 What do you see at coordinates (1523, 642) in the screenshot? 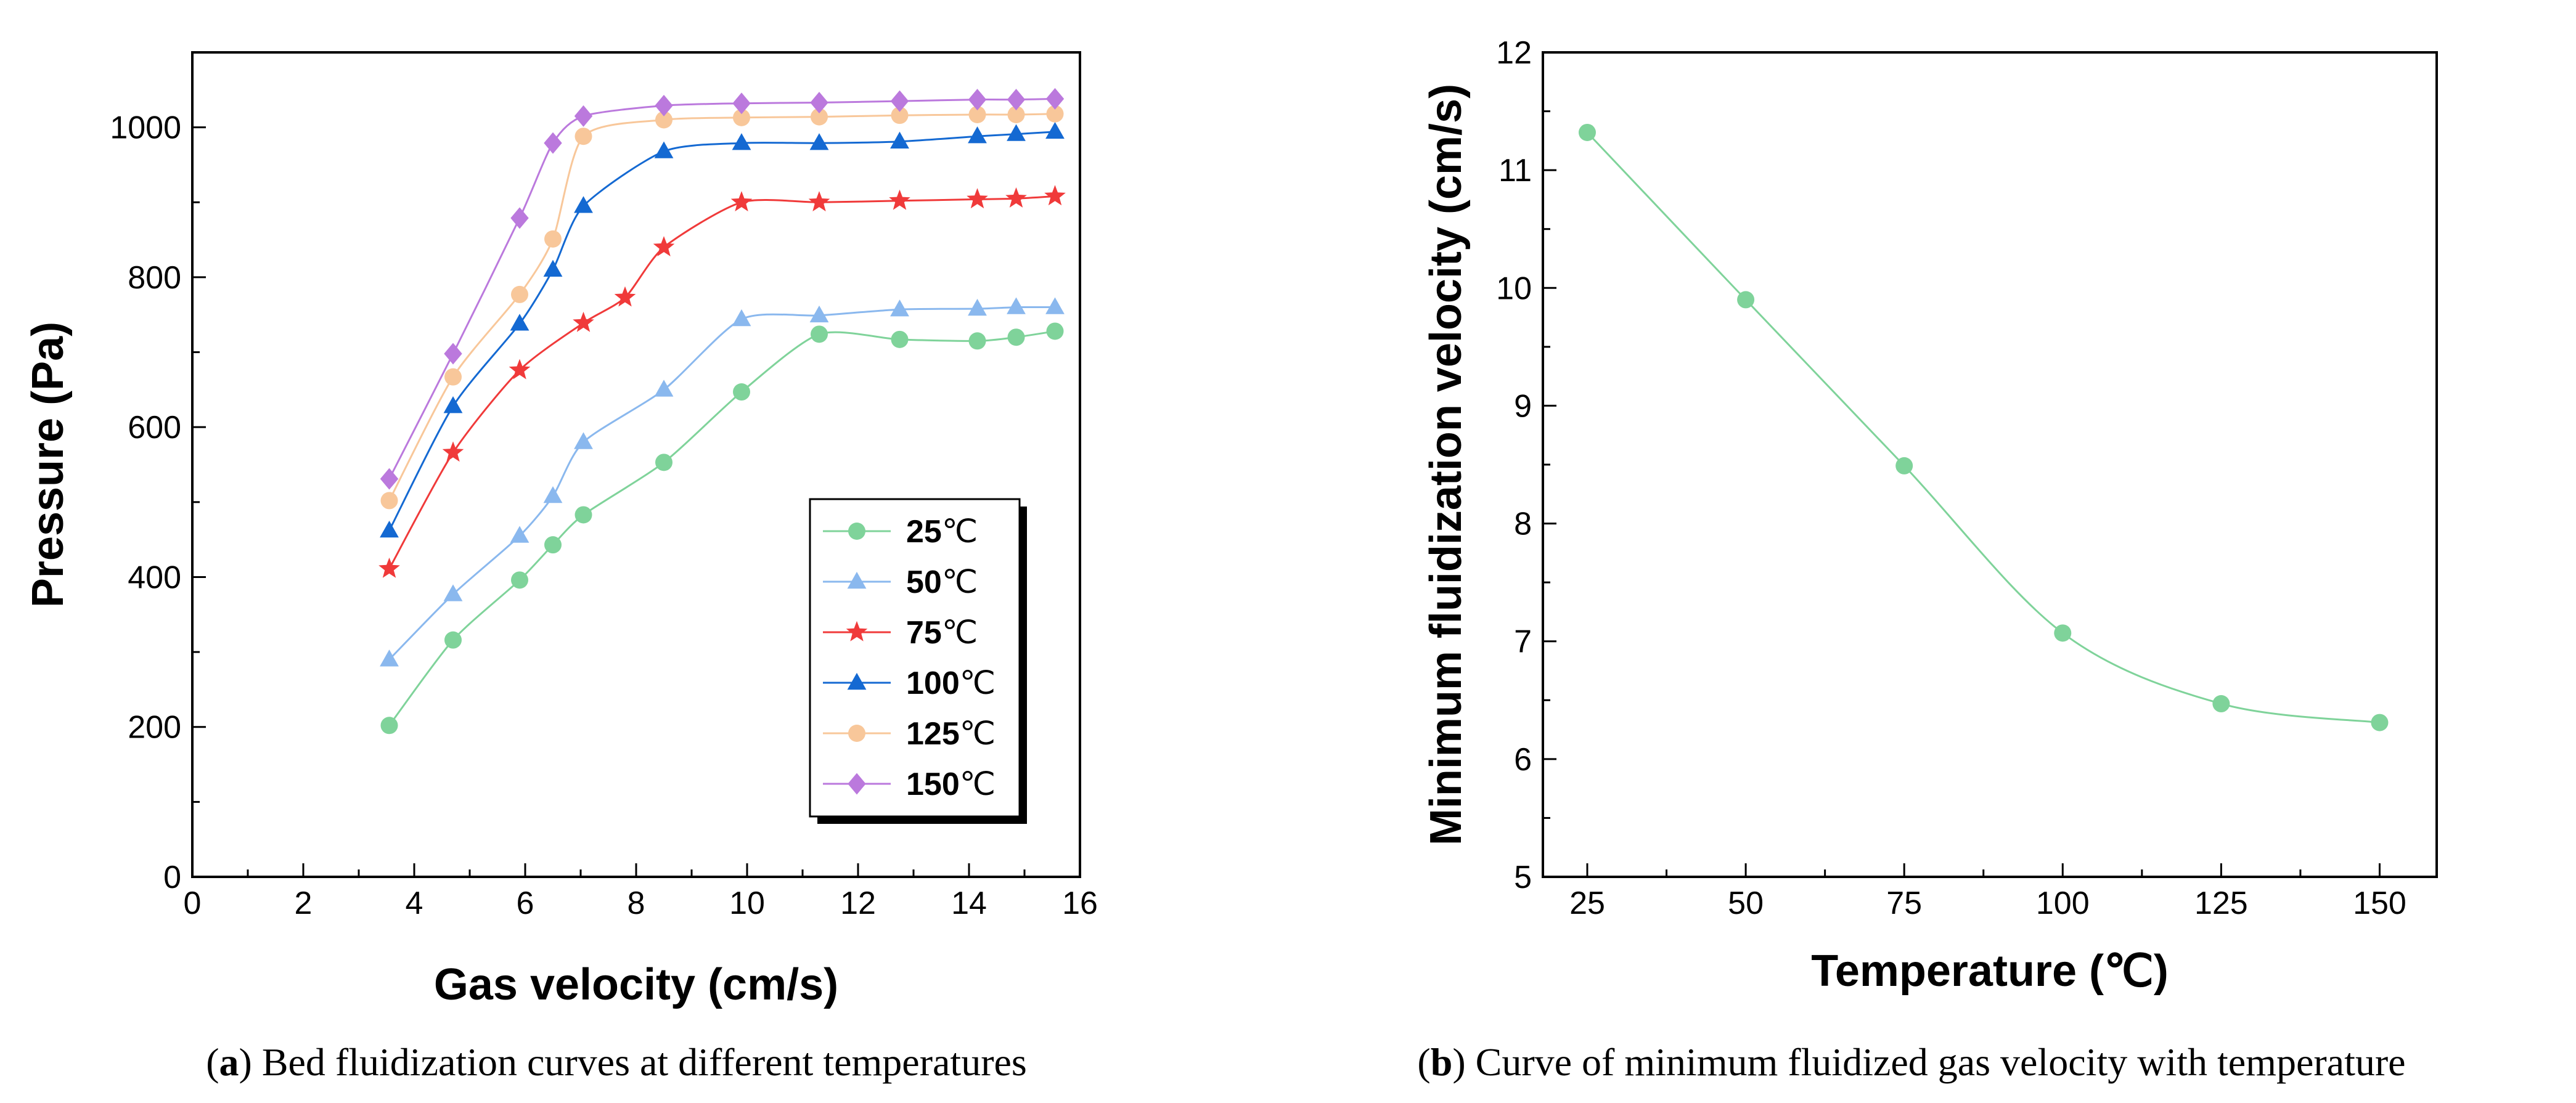
I see `y-tick-label: 7` at bounding box center [1523, 642].